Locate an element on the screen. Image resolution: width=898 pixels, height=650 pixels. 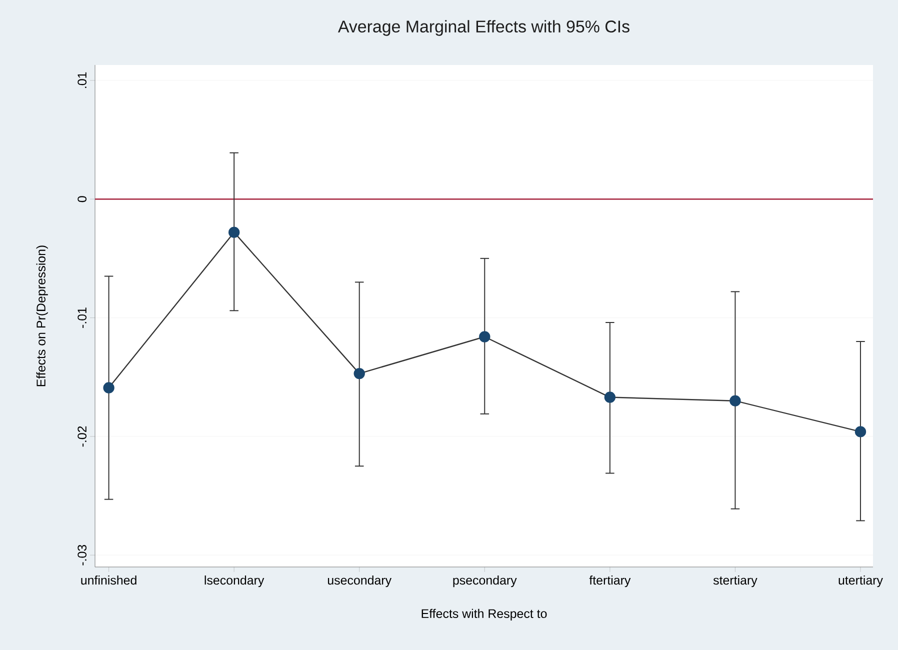
chart-title: Average Marginal Effects with 95% CIs is located at coordinates (484, 28).